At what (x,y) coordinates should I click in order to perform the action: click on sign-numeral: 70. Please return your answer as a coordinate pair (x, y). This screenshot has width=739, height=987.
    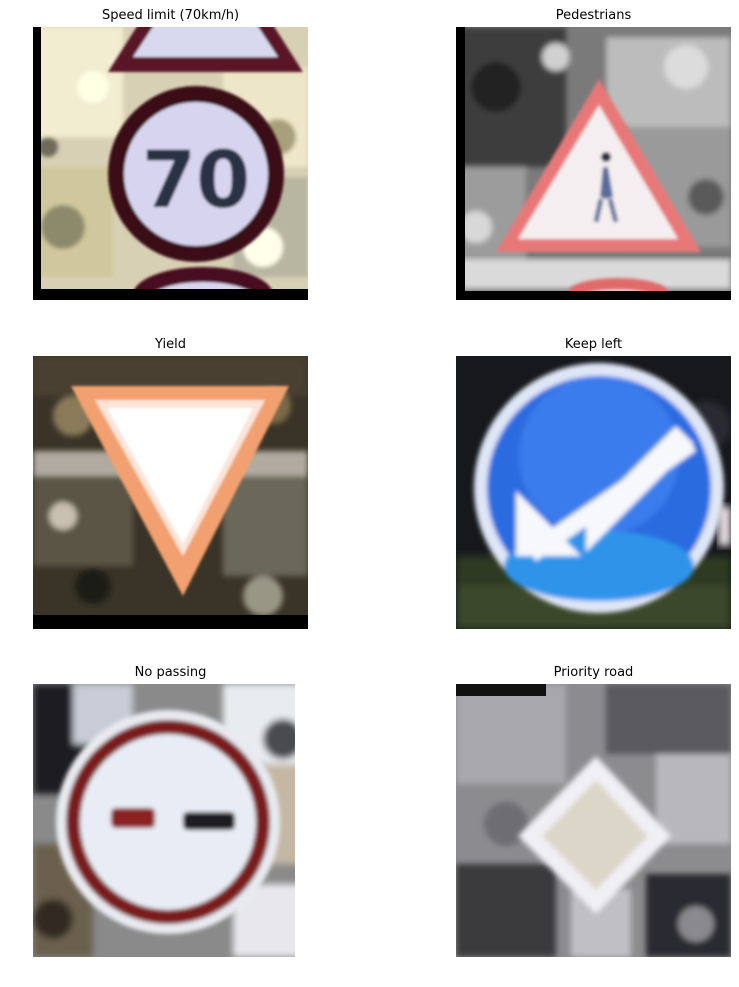
    Looking at the image, I should click on (196, 181).